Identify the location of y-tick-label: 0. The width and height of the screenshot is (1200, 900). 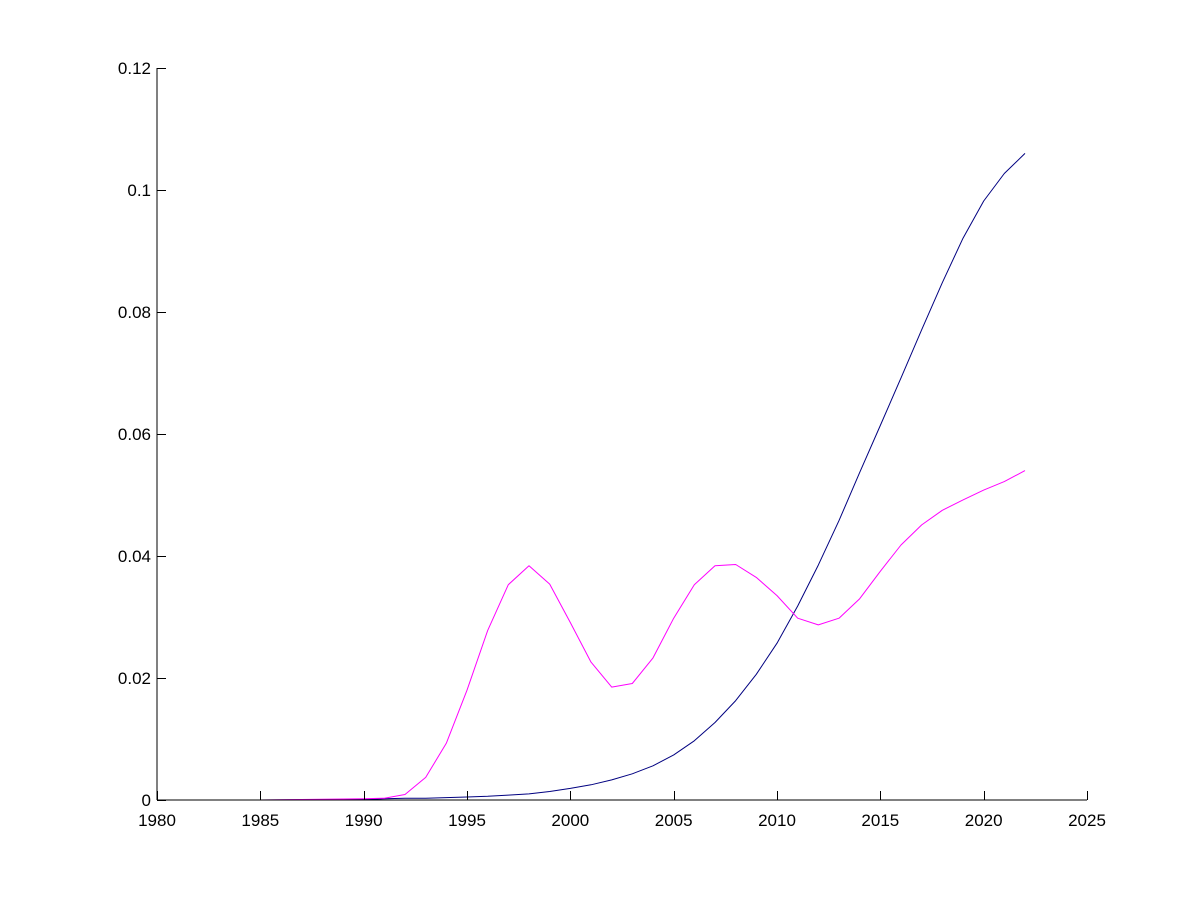
(146, 800).